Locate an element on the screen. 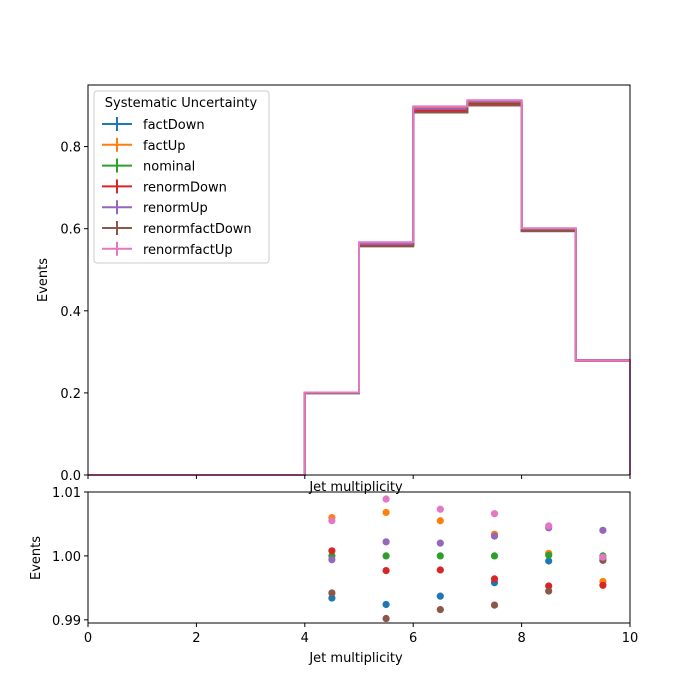 This screenshot has height=700, width=700. legend-entry-renormUp: renormUp is located at coordinates (155, 208).